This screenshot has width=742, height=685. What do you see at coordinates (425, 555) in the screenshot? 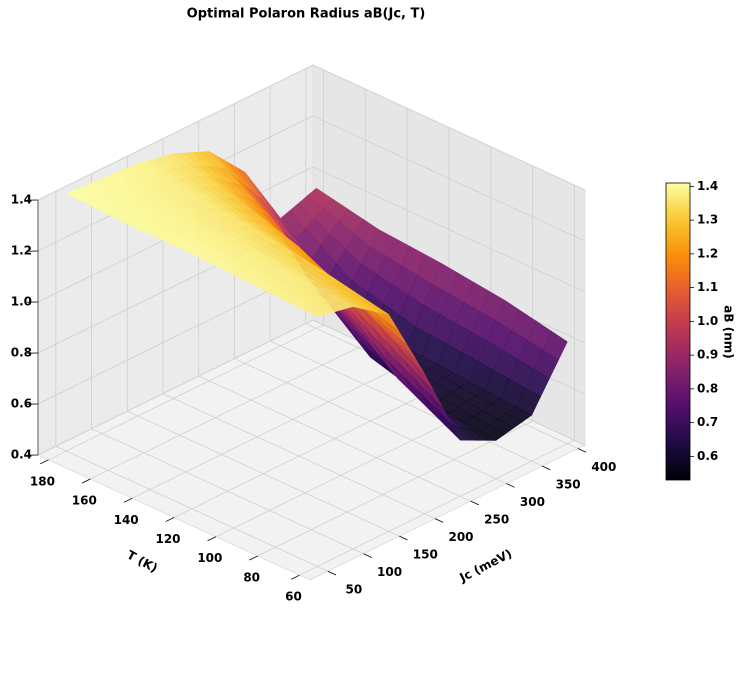
I see `x-tick-label: 150` at bounding box center [425, 555].